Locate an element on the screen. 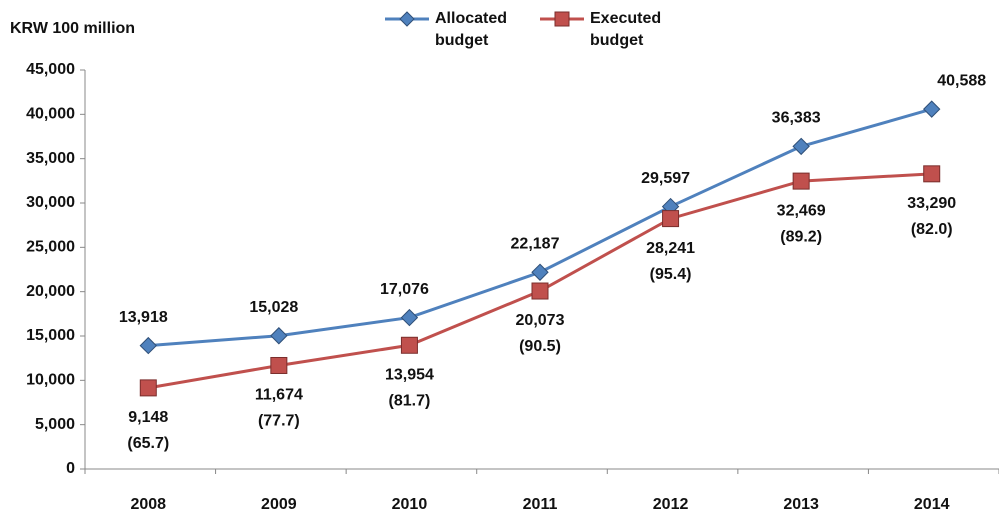 The height and width of the screenshot is (517, 999). rate-label: (77.7) is located at coordinates (279, 421).